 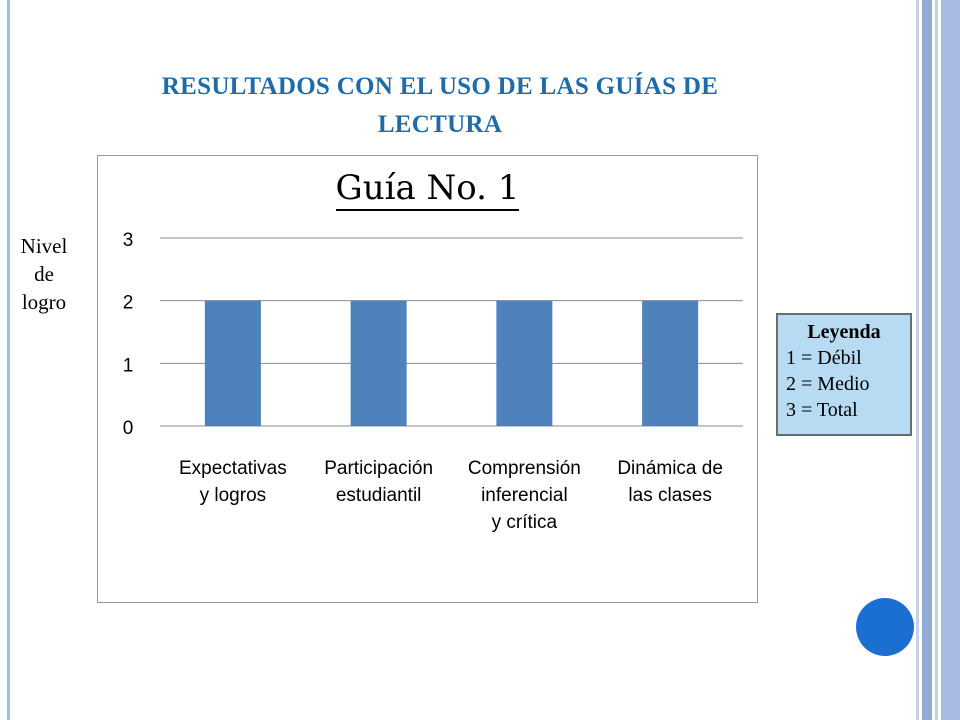 I want to click on y-tick-label-3: 3, so click(x=128, y=240).